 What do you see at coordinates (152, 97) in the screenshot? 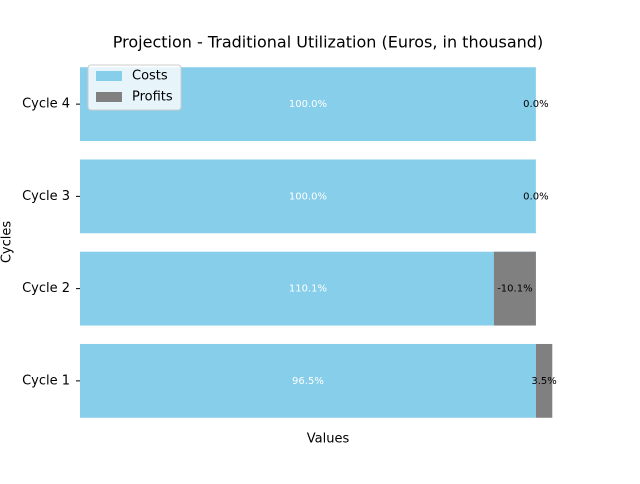
I see `legend-label: Profits` at bounding box center [152, 97].